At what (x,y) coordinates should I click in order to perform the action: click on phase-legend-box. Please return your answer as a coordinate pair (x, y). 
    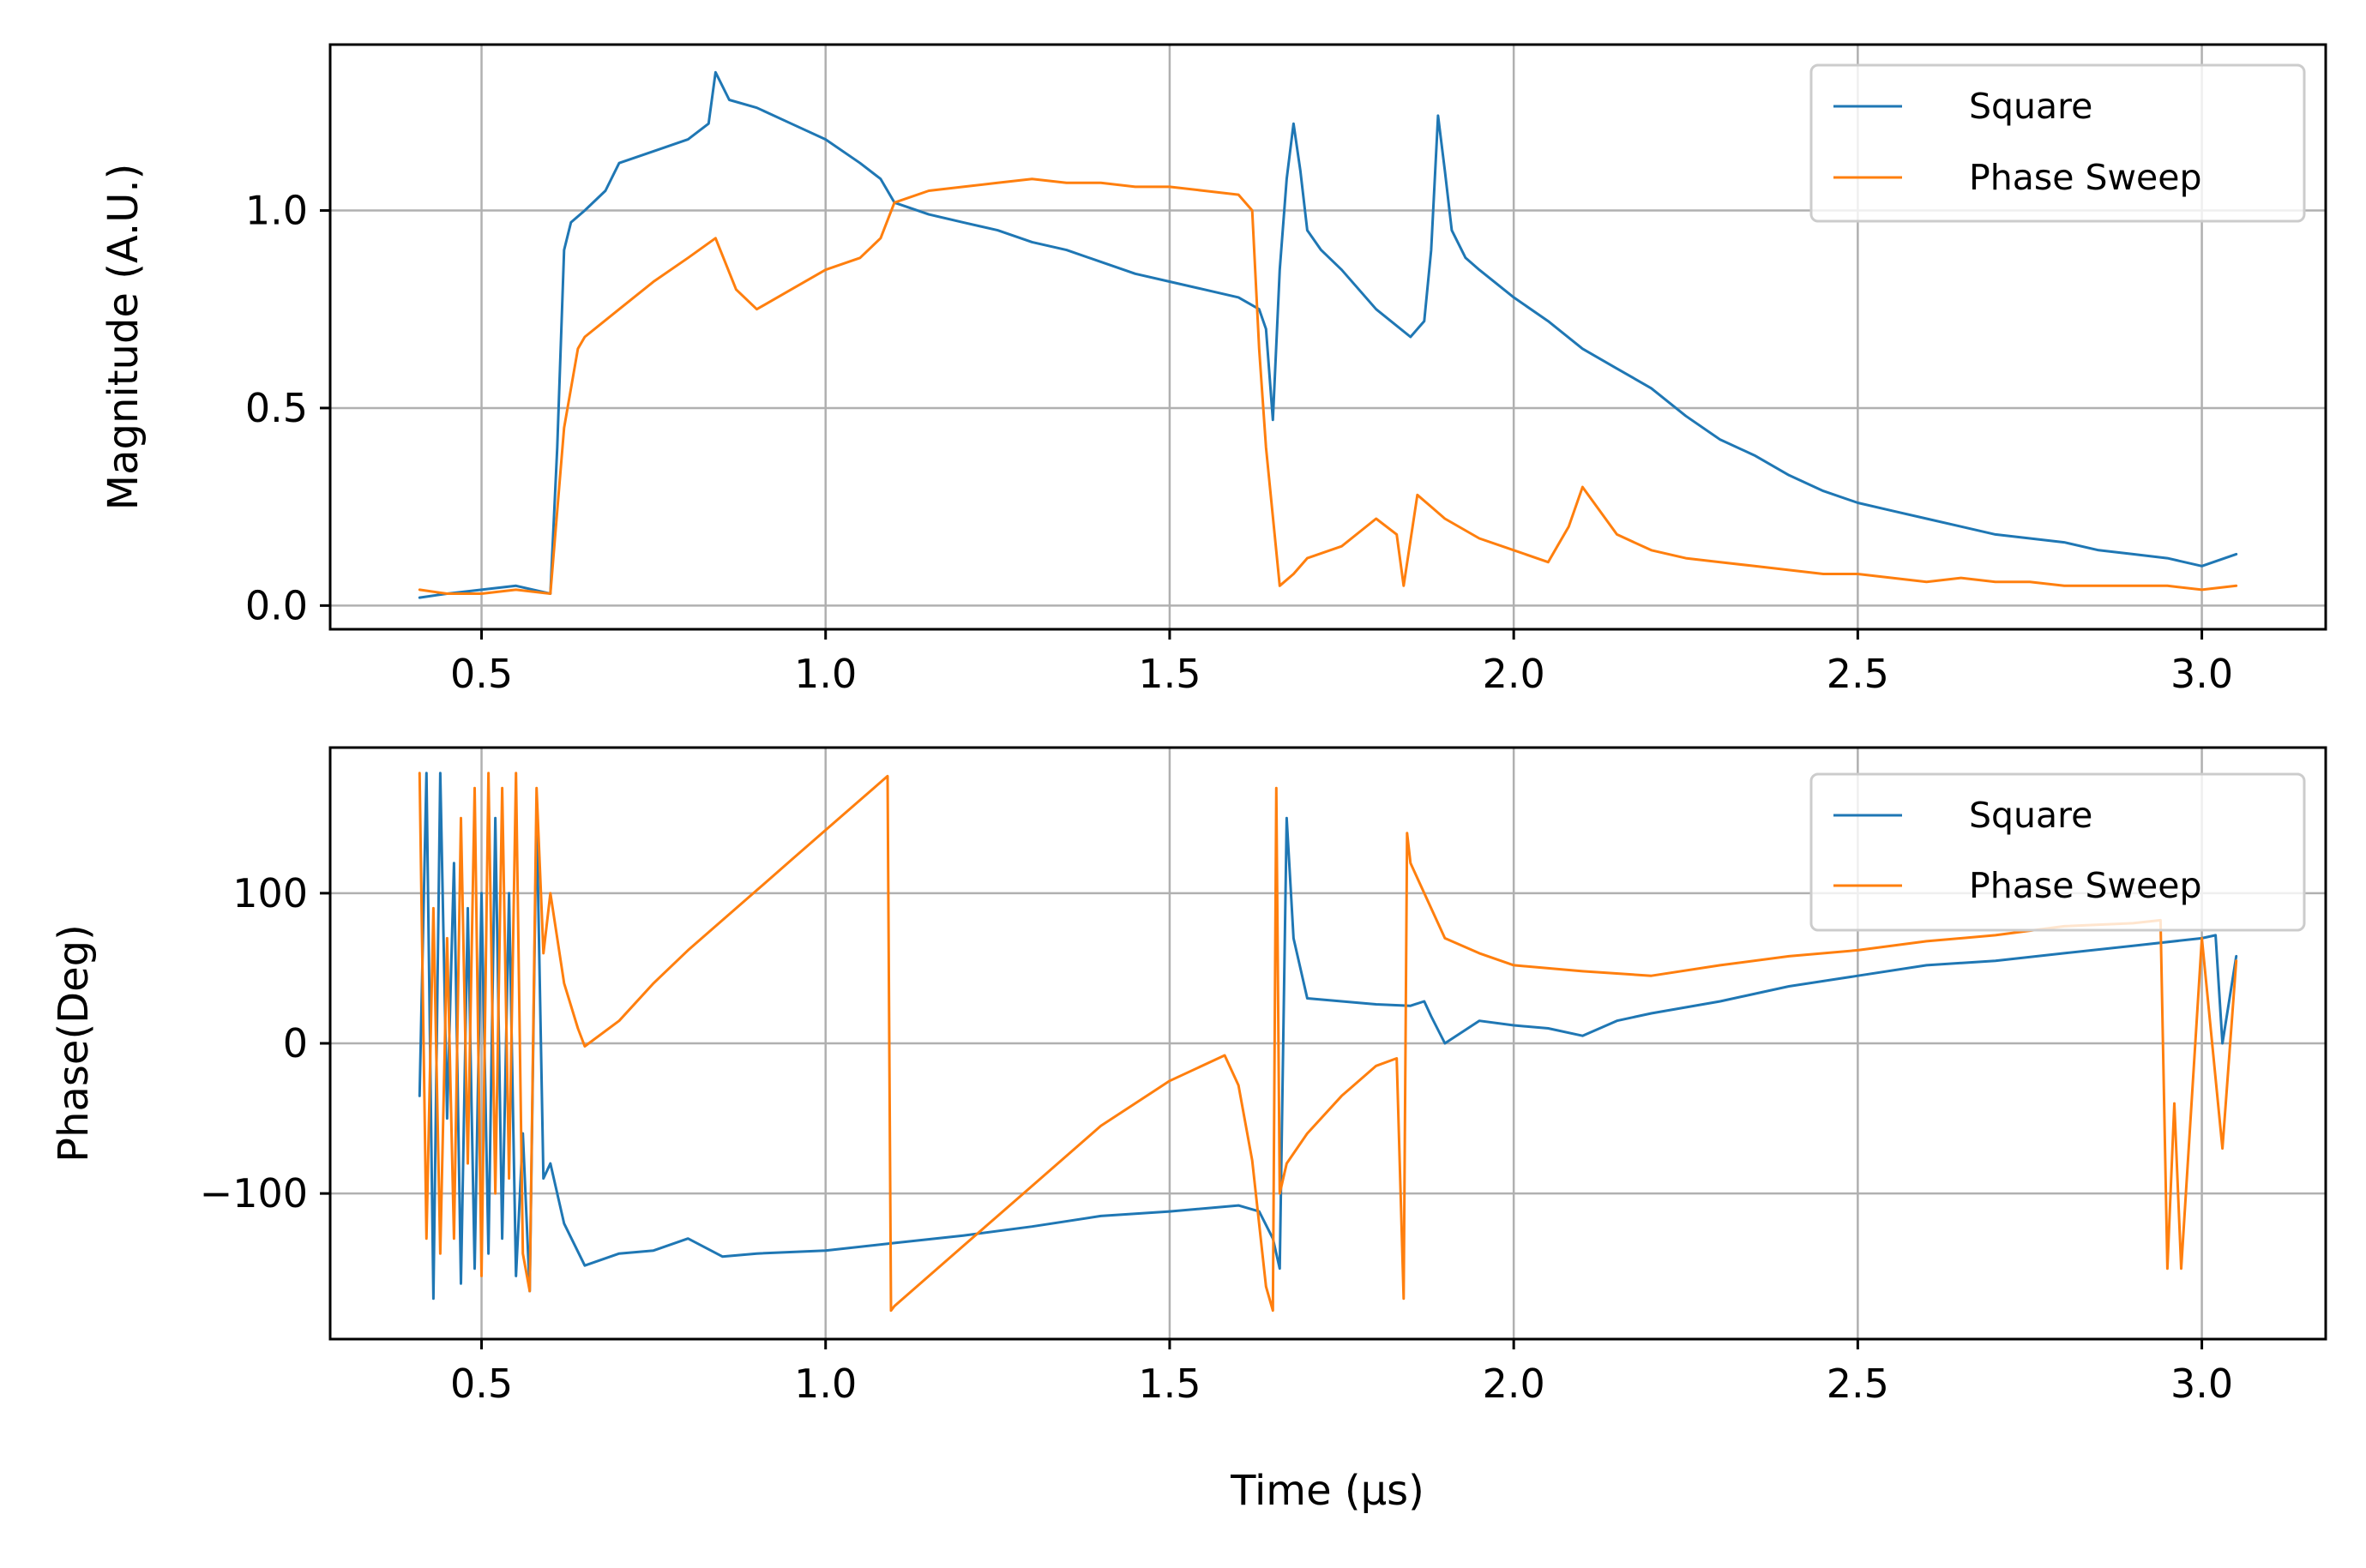
    Looking at the image, I should click on (2057, 852).